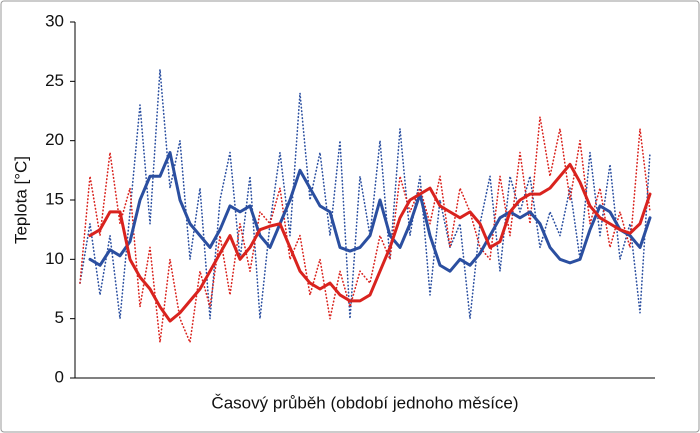 The width and height of the screenshot is (700, 433). What do you see at coordinates (20, 200) in the screenshot?
I see `y-axis-label: Teplota [°C]` at bounding box center [20, 200].